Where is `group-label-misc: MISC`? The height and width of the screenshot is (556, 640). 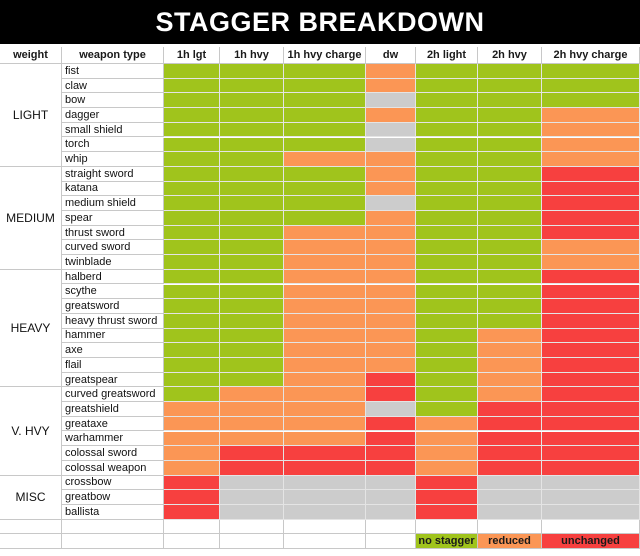 group-label-misc: MISC is located at coordinates (31, 497).